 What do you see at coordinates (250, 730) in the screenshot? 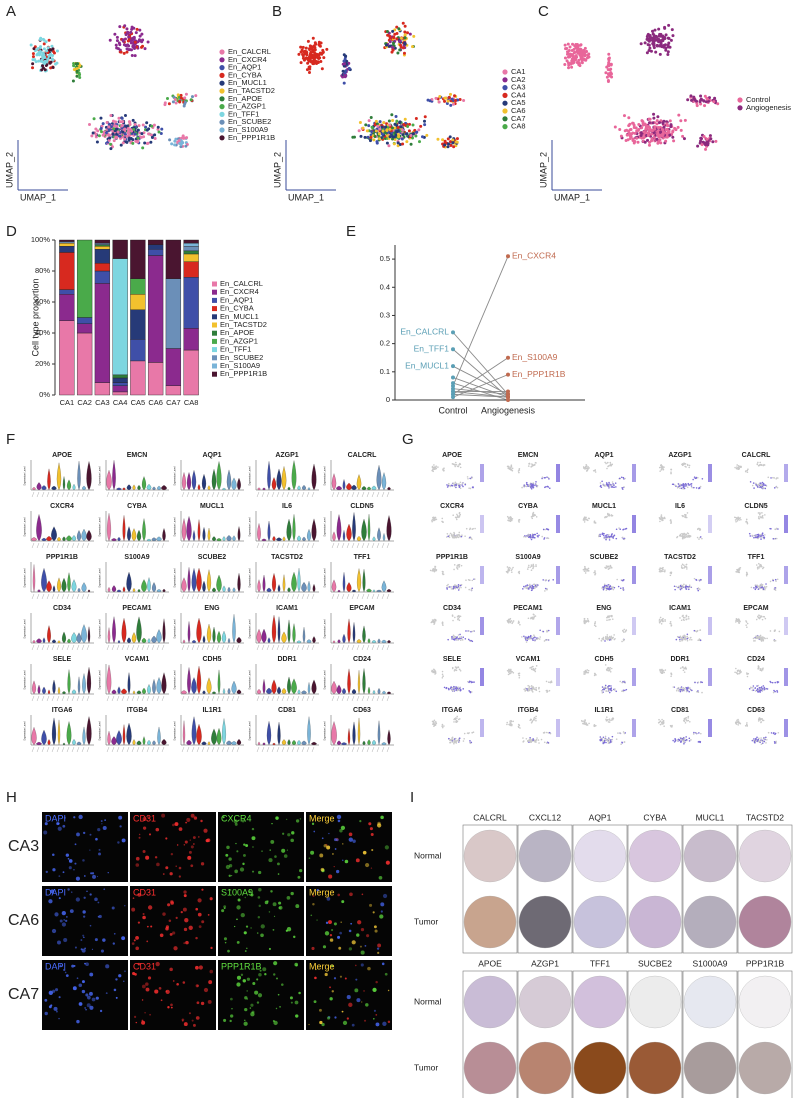
I see `y-axis-label: Expression Level` at bounding box center [250, 730].